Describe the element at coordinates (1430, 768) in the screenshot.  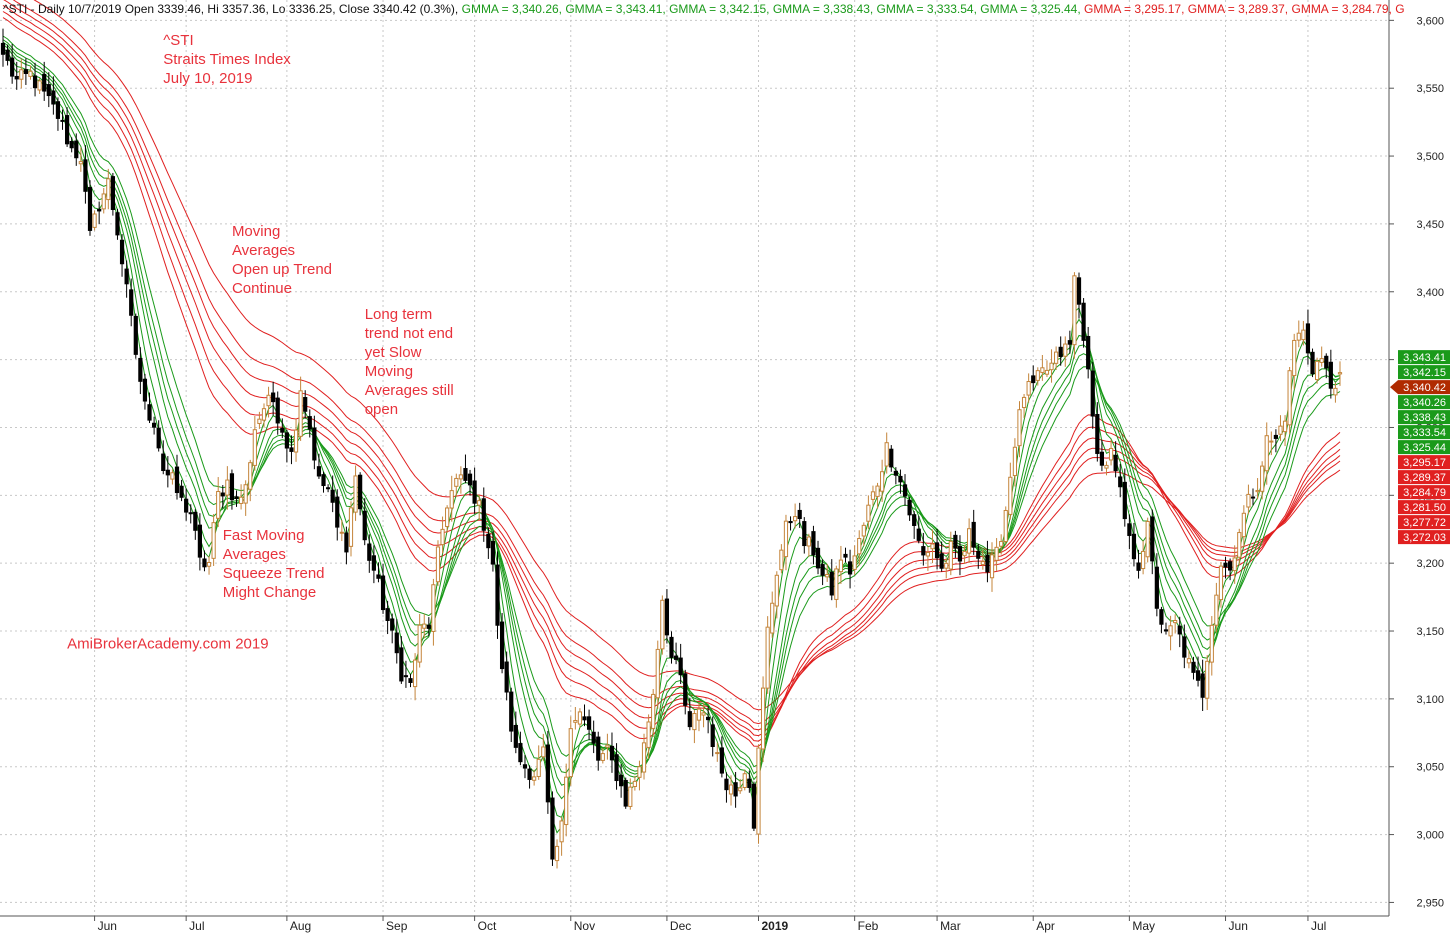
I see `y-tick-label: 3,050` at that location.